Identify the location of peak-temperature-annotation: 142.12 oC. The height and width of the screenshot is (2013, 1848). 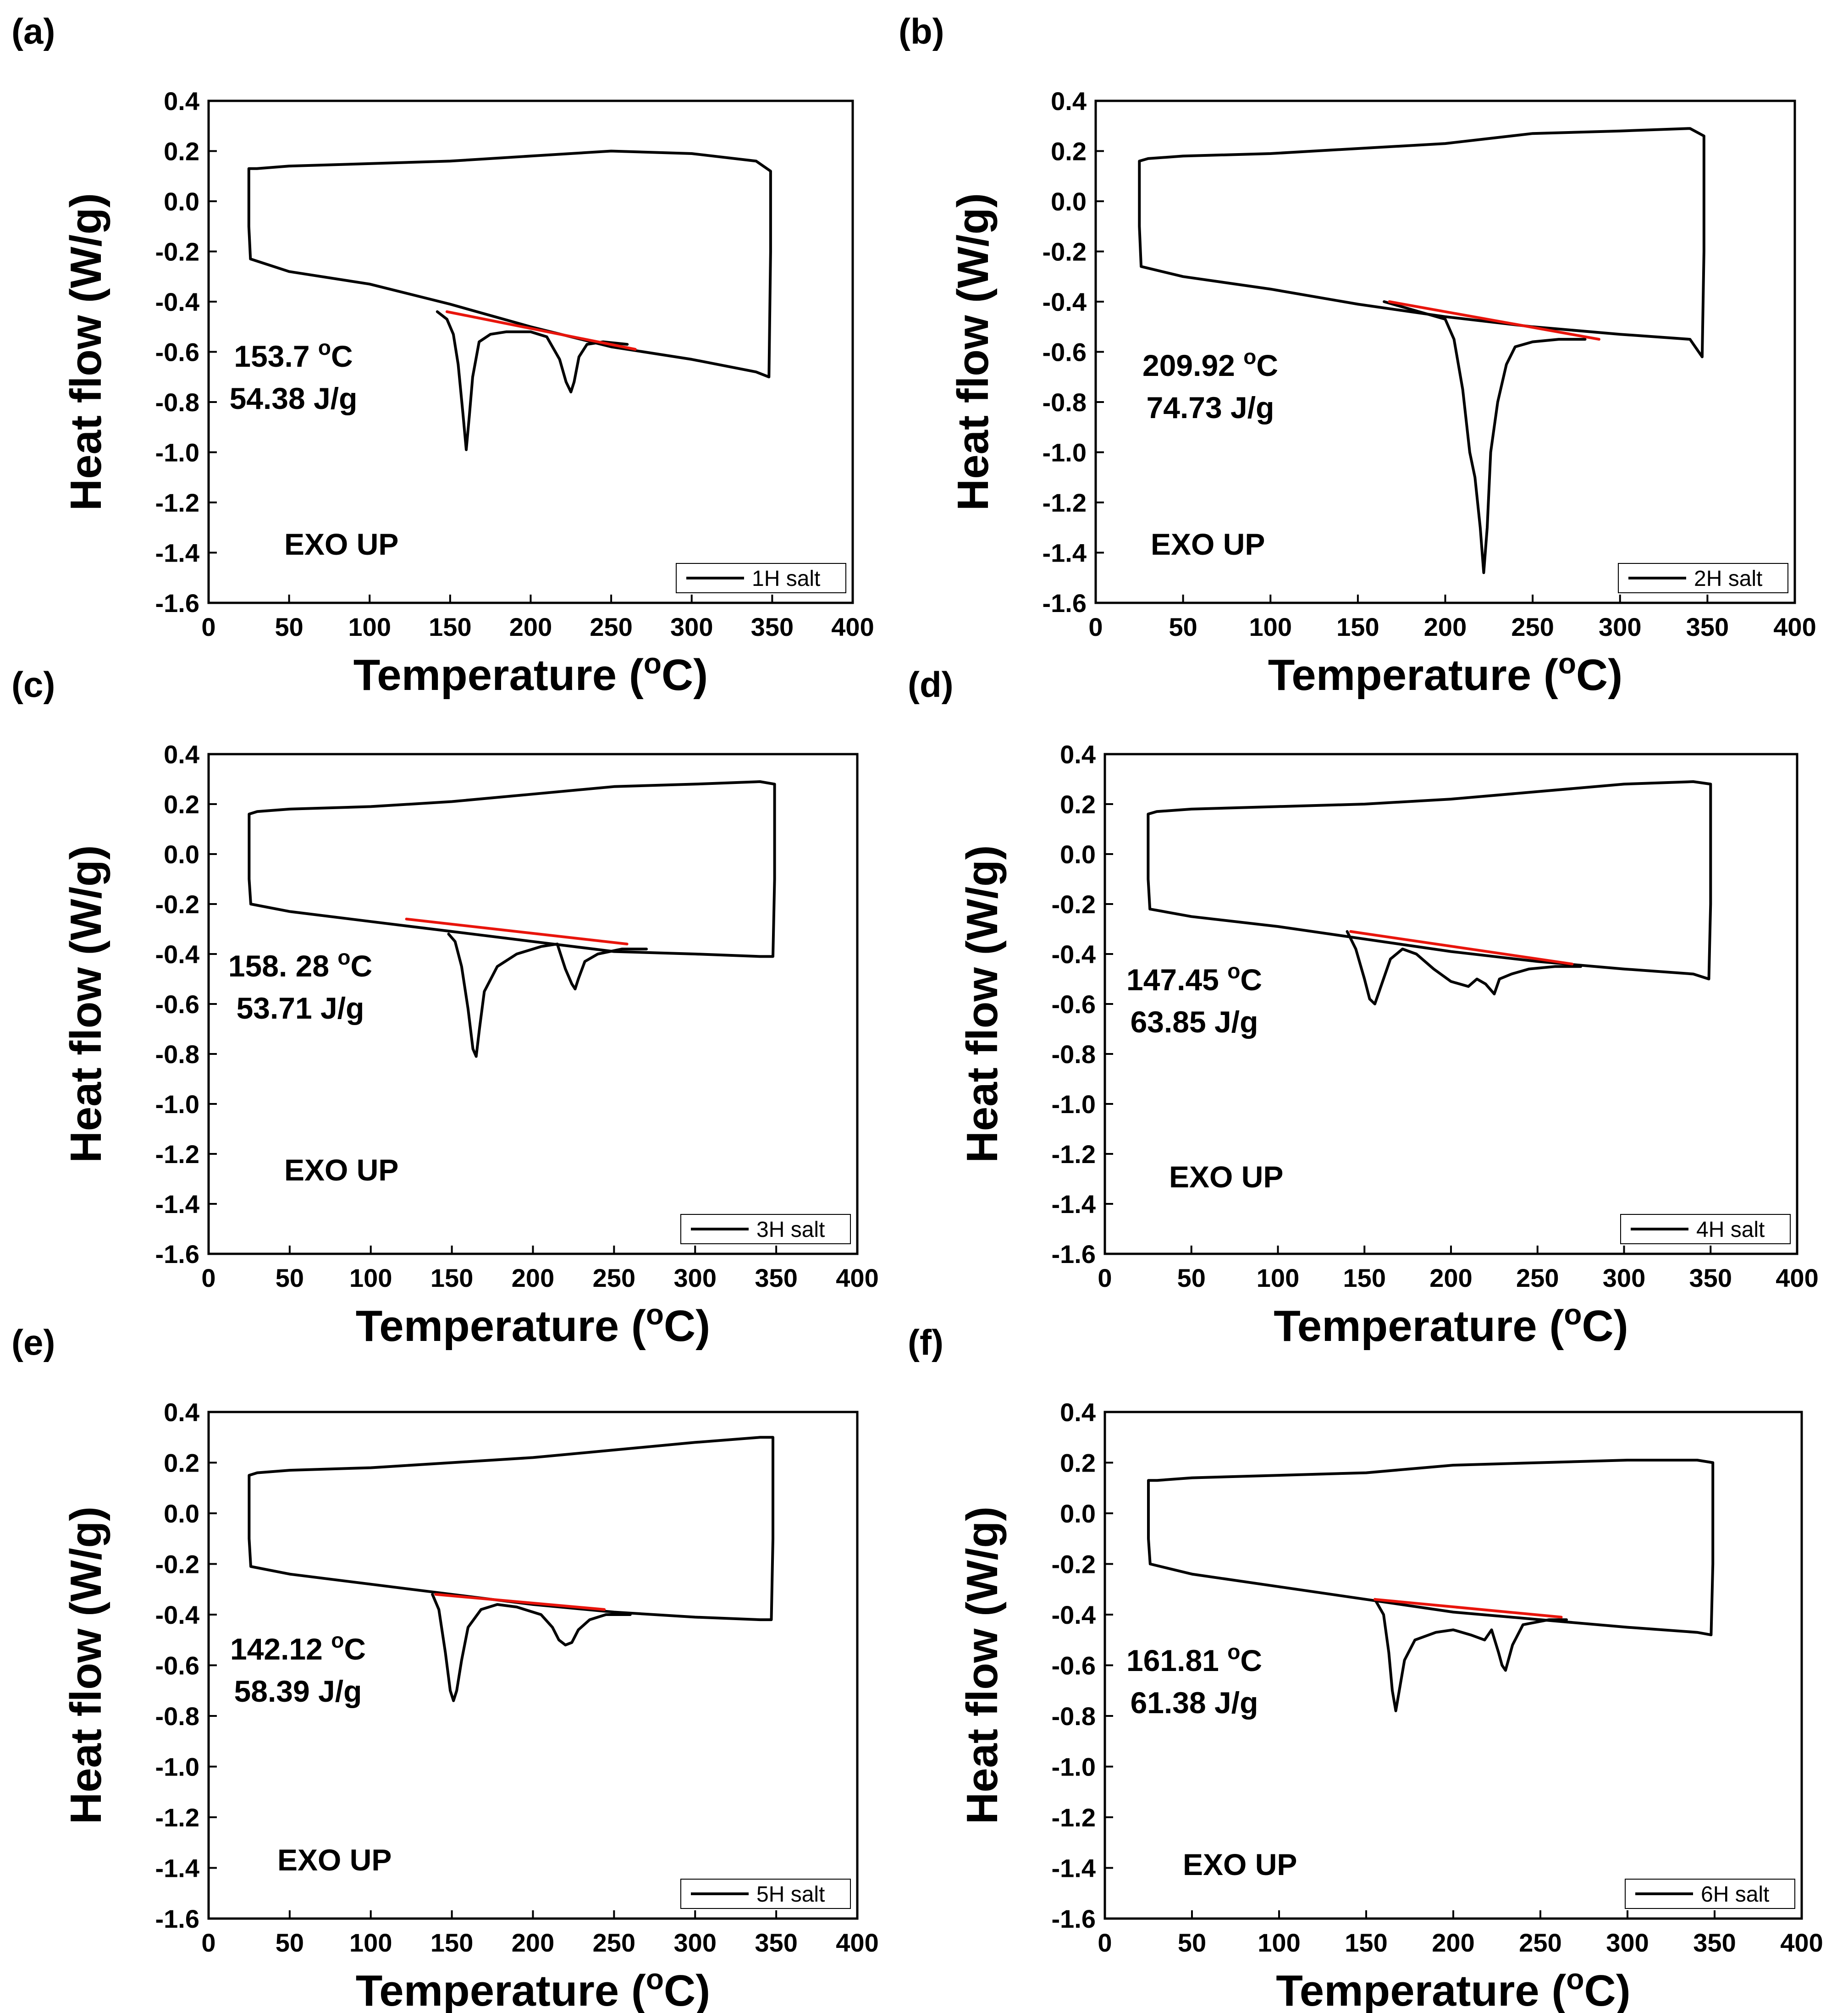
(298, 1647).